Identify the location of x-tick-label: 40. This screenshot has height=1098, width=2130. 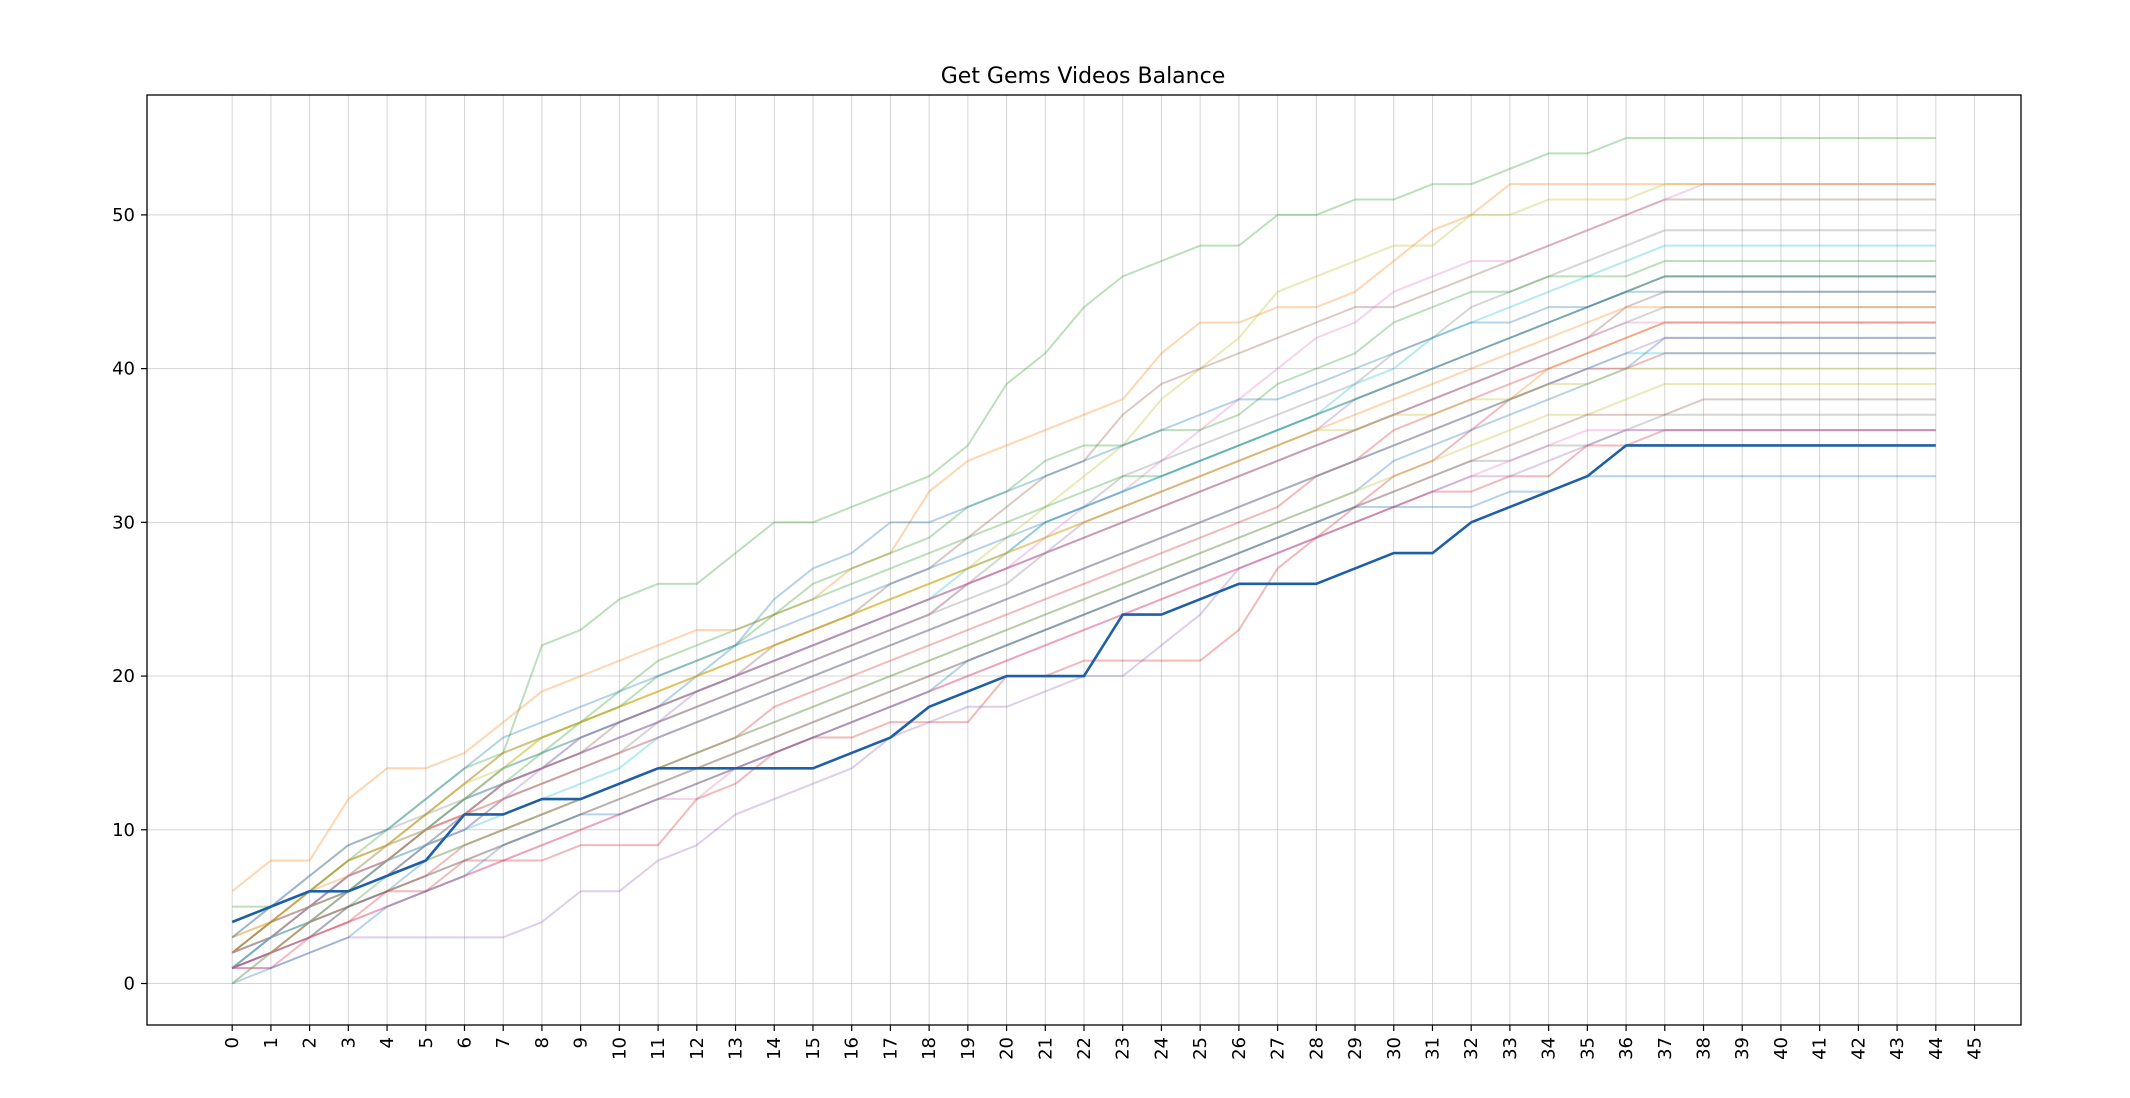
(1781, 1048).